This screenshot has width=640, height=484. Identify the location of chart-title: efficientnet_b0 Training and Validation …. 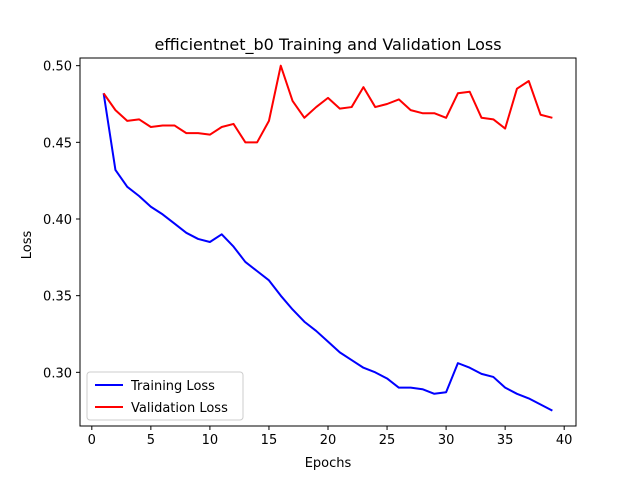
(327, 45).